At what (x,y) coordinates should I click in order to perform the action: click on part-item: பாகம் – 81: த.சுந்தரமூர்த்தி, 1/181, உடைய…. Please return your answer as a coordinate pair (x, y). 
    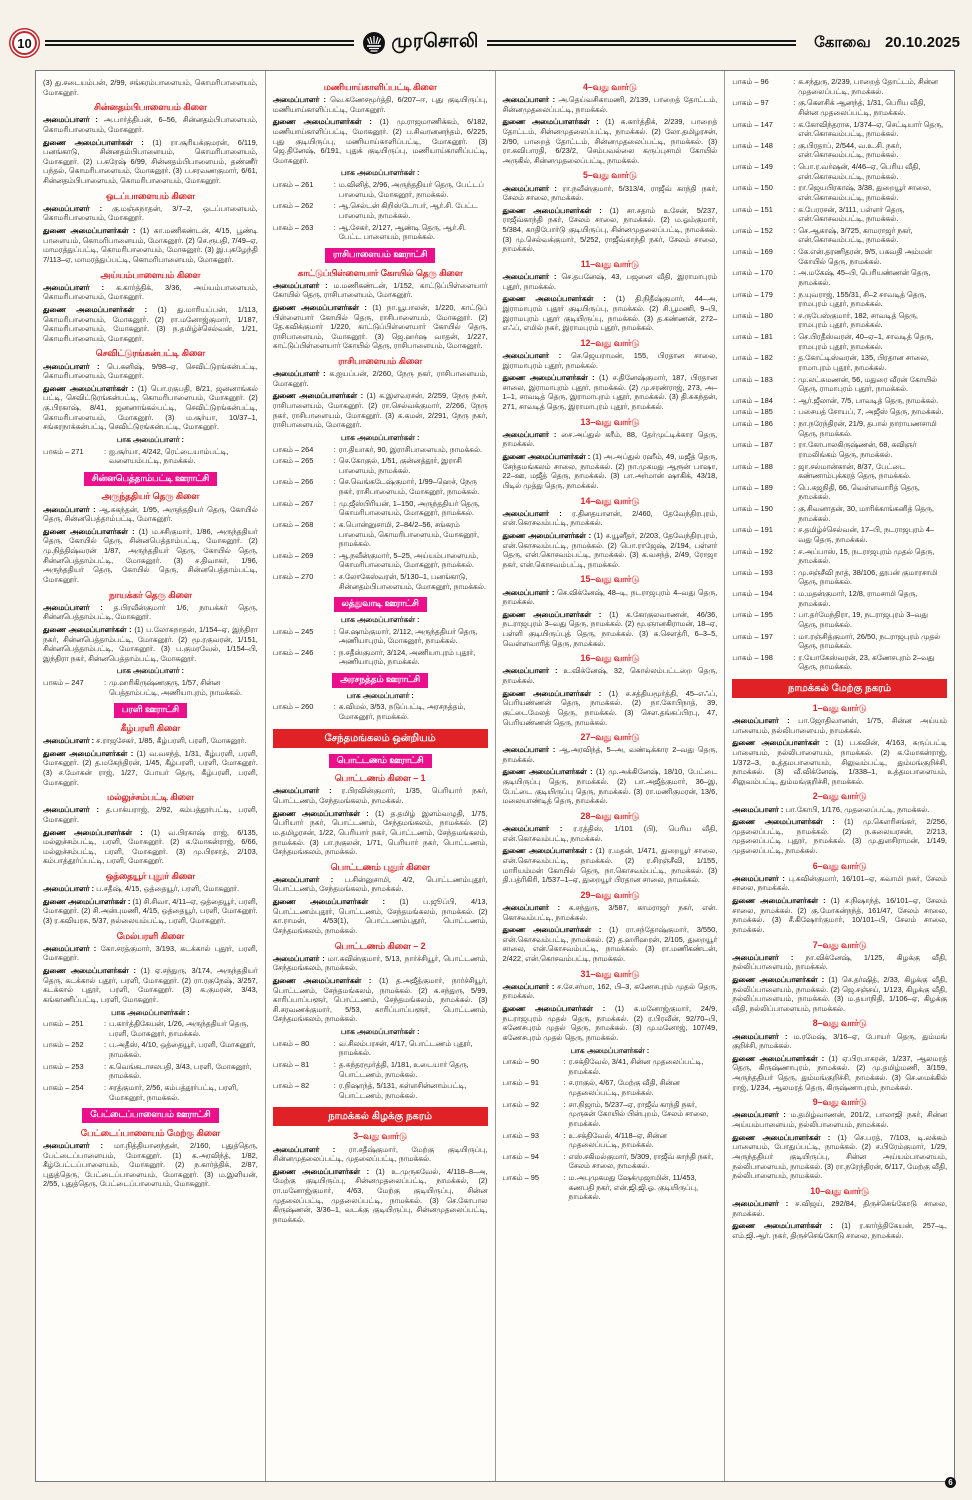
    Looking at the image, I should click on (380, 1069).